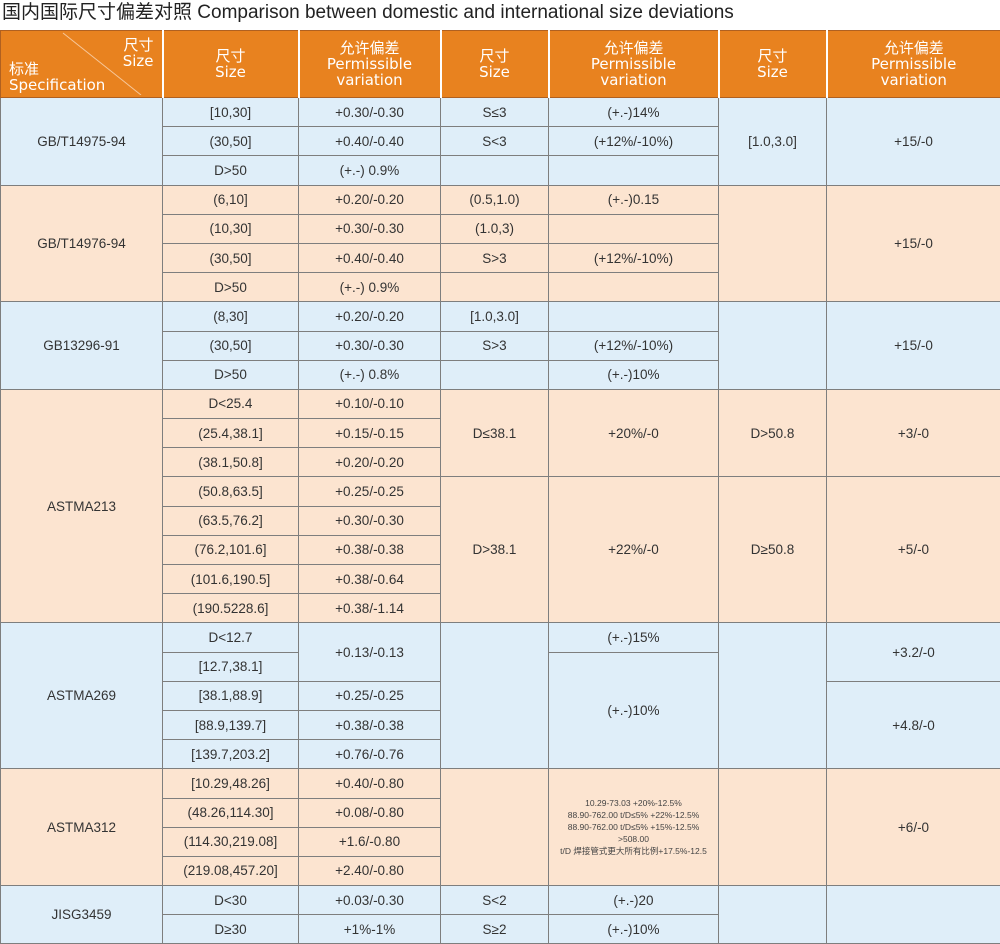  I want to click on table-cell: +3.2/-0, so click(913, 652).